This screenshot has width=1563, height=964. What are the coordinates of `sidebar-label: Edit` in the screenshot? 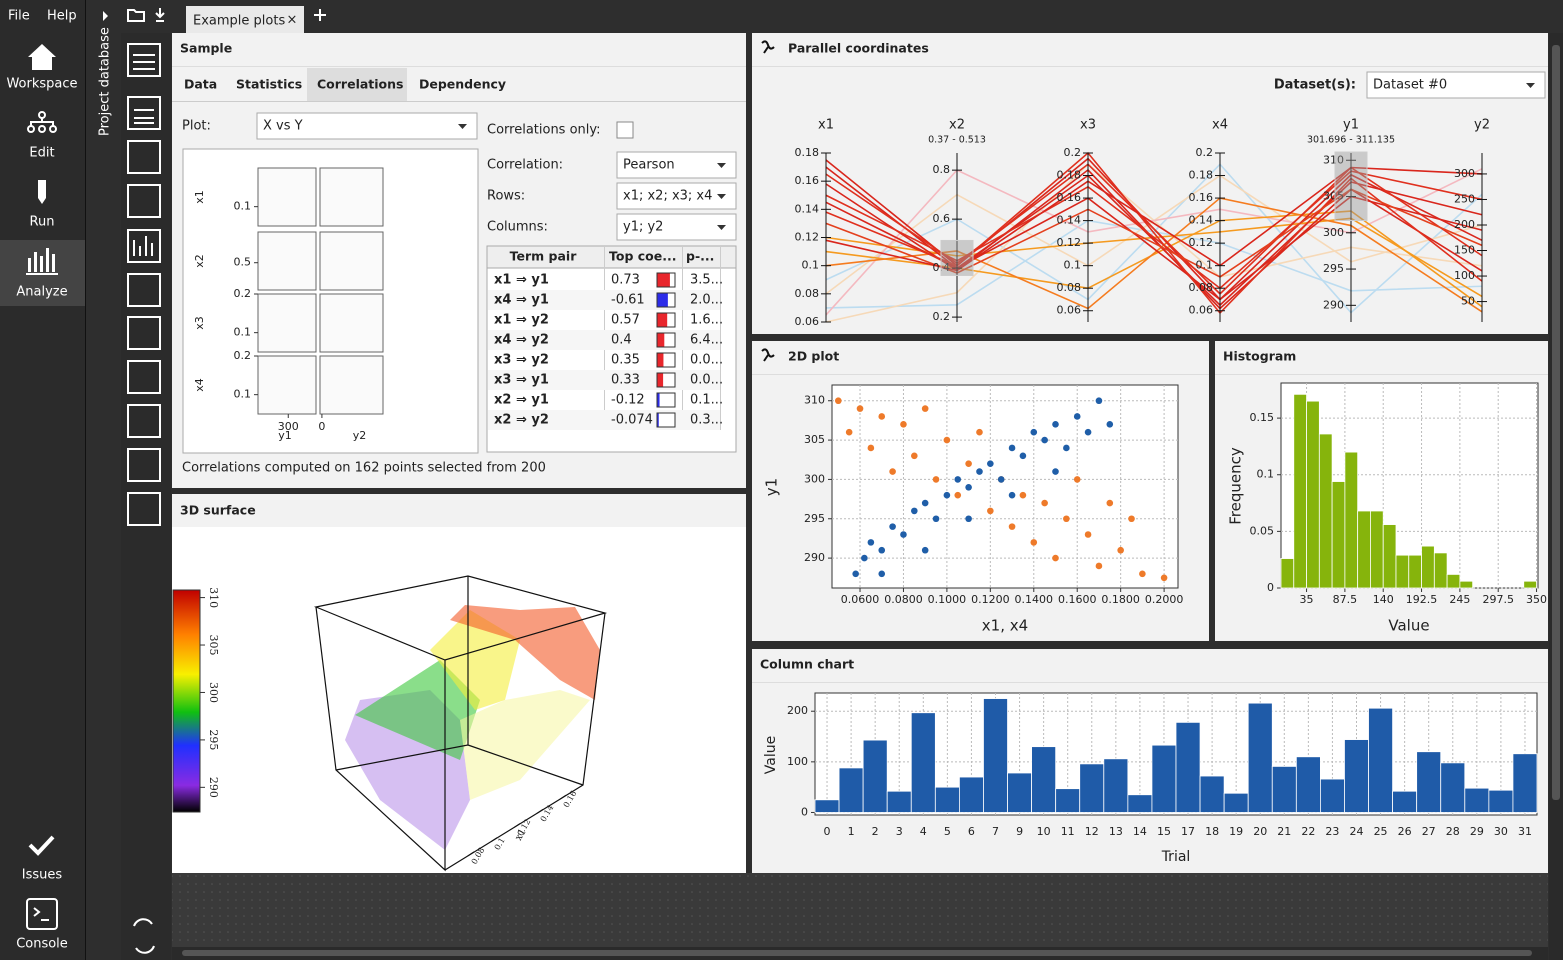 It's located at (41, 153).